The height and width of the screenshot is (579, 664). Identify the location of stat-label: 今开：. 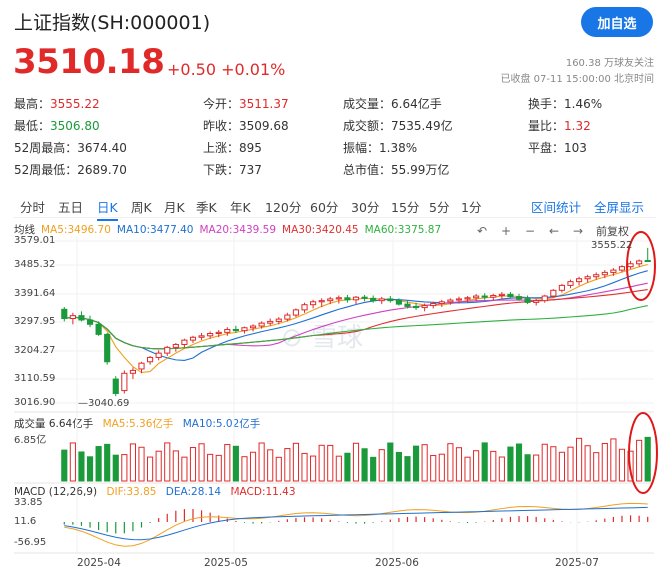
(221, 104).